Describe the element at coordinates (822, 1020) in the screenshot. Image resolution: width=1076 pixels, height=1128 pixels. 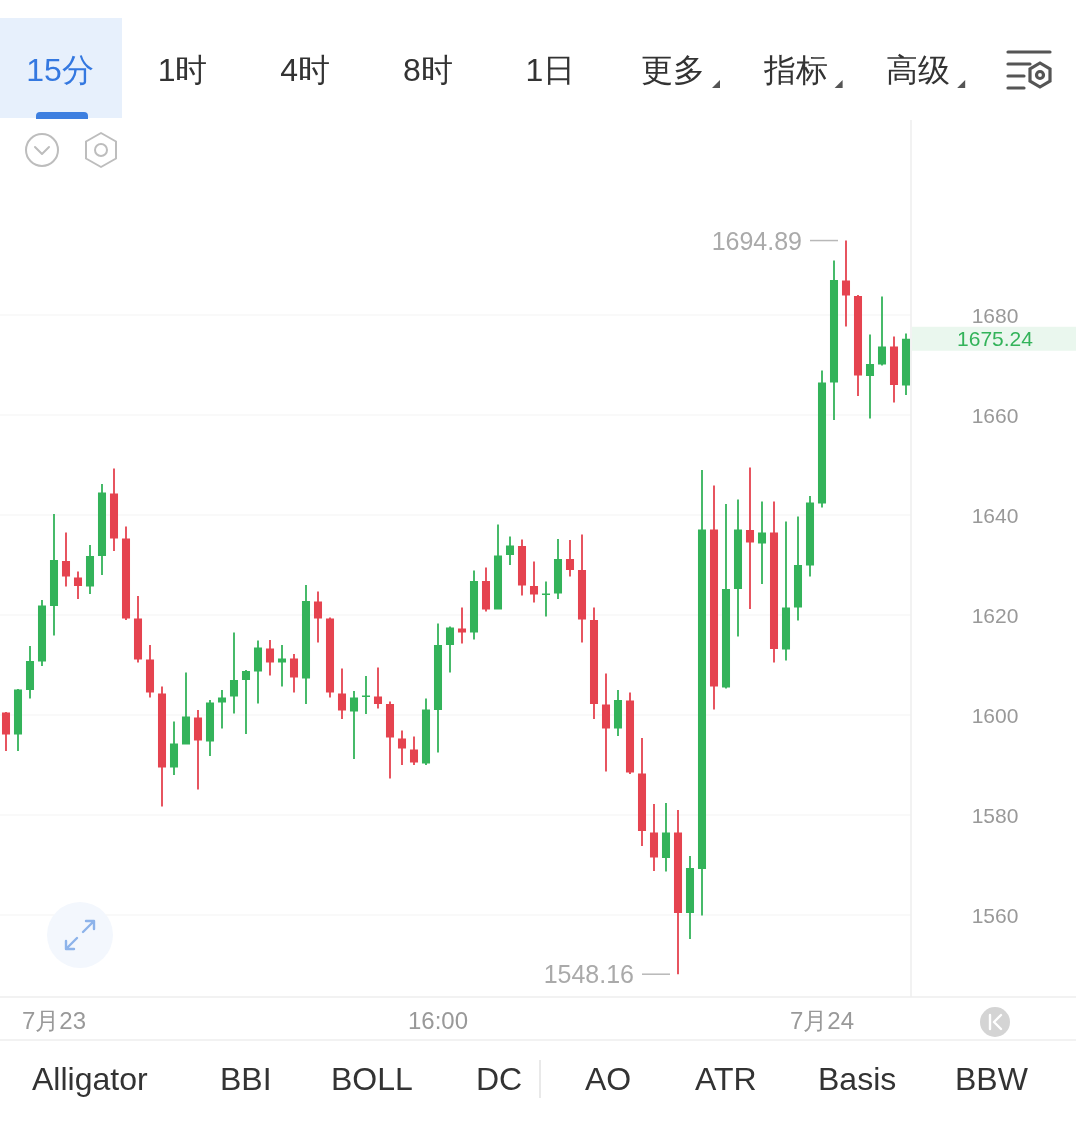
I see `x-tick-label: 7月24` at that location.